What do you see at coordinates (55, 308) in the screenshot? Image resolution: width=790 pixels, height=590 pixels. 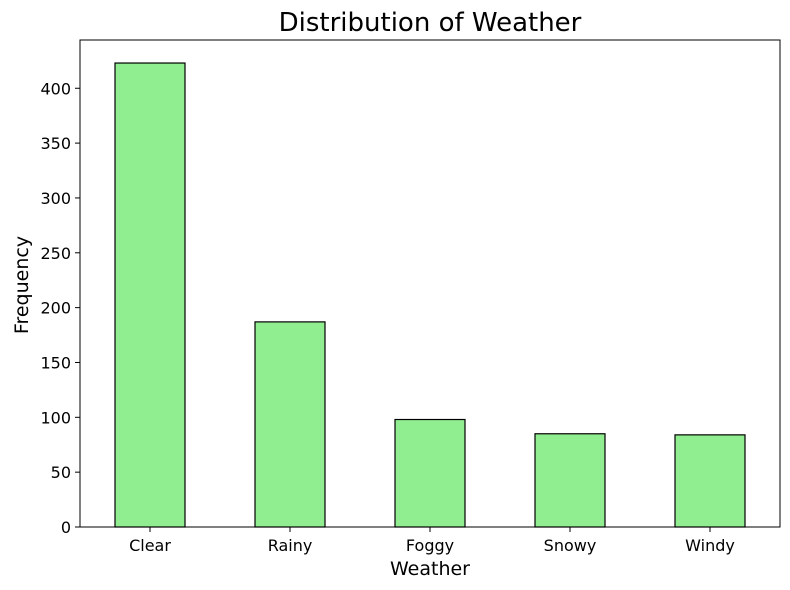 I see `y-tick-label: 200` at bounding box center [55, 308].